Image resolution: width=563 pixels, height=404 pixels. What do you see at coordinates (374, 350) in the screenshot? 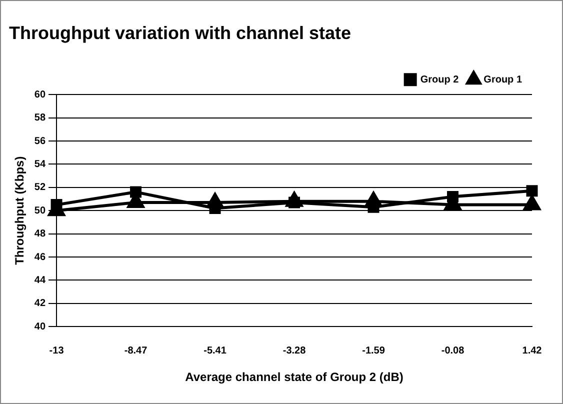
I see `x-tick-label: -1.59` at bounding box center [374, 350].